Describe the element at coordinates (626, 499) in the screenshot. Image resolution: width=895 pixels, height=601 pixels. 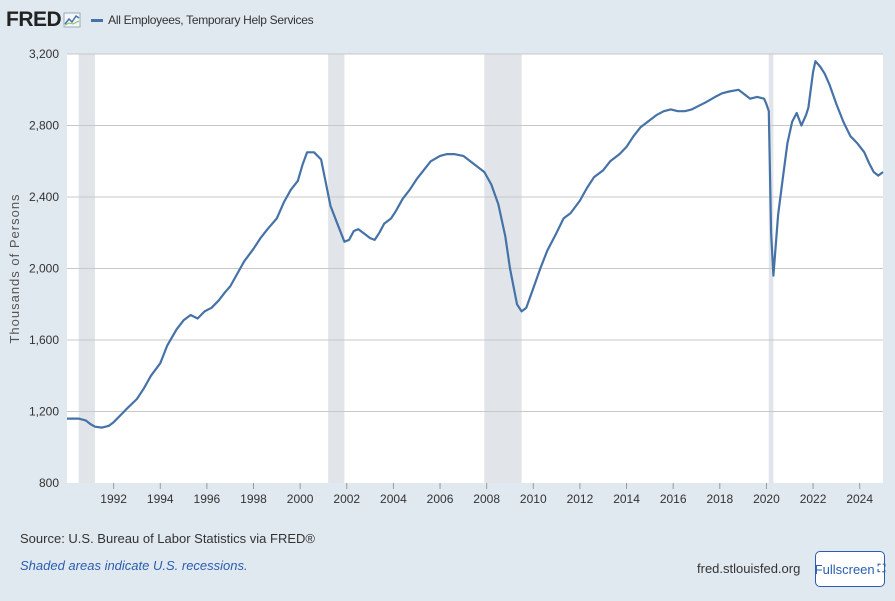
I see `x-tick-label: 2014` at that location.